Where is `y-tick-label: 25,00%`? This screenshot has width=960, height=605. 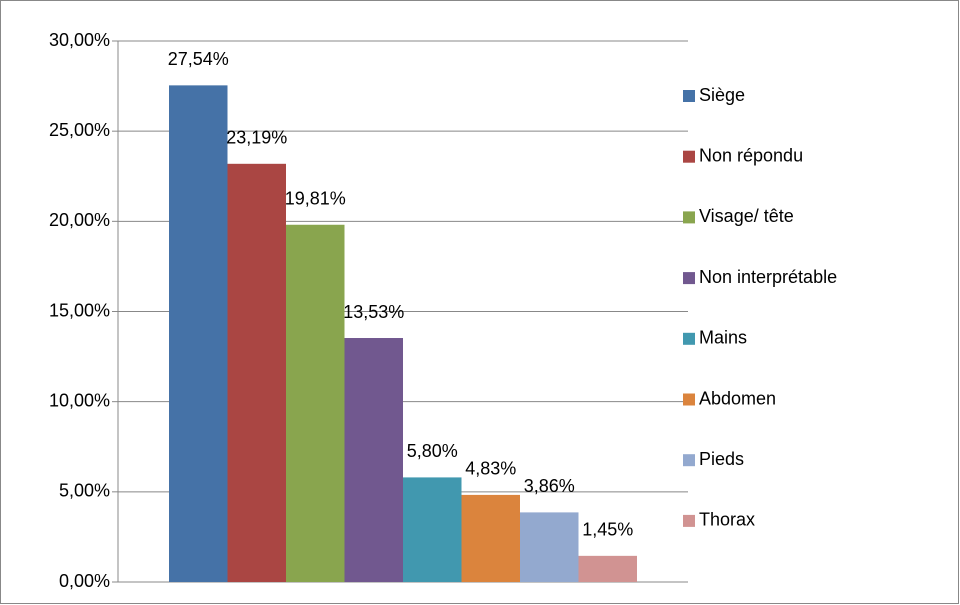 y-tick-label: 25,00% is located at coordinates (79, 130).